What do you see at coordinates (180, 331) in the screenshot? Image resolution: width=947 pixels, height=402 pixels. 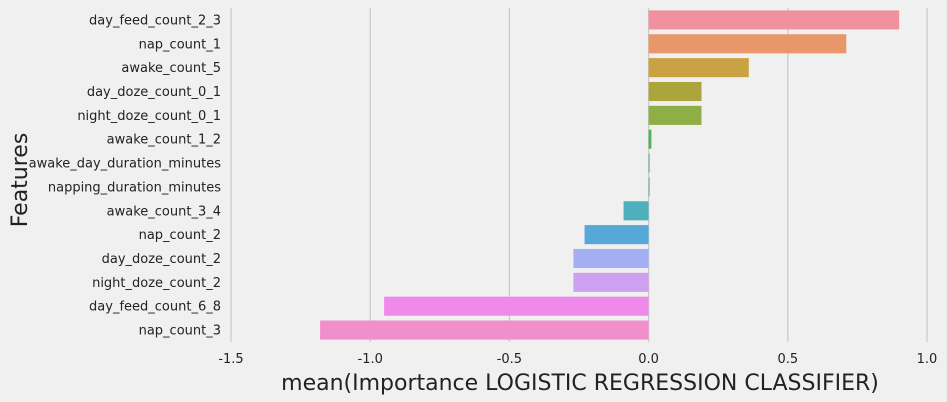 I see `y-tick-label: nap_count_3` at bounding box center [180, 331].